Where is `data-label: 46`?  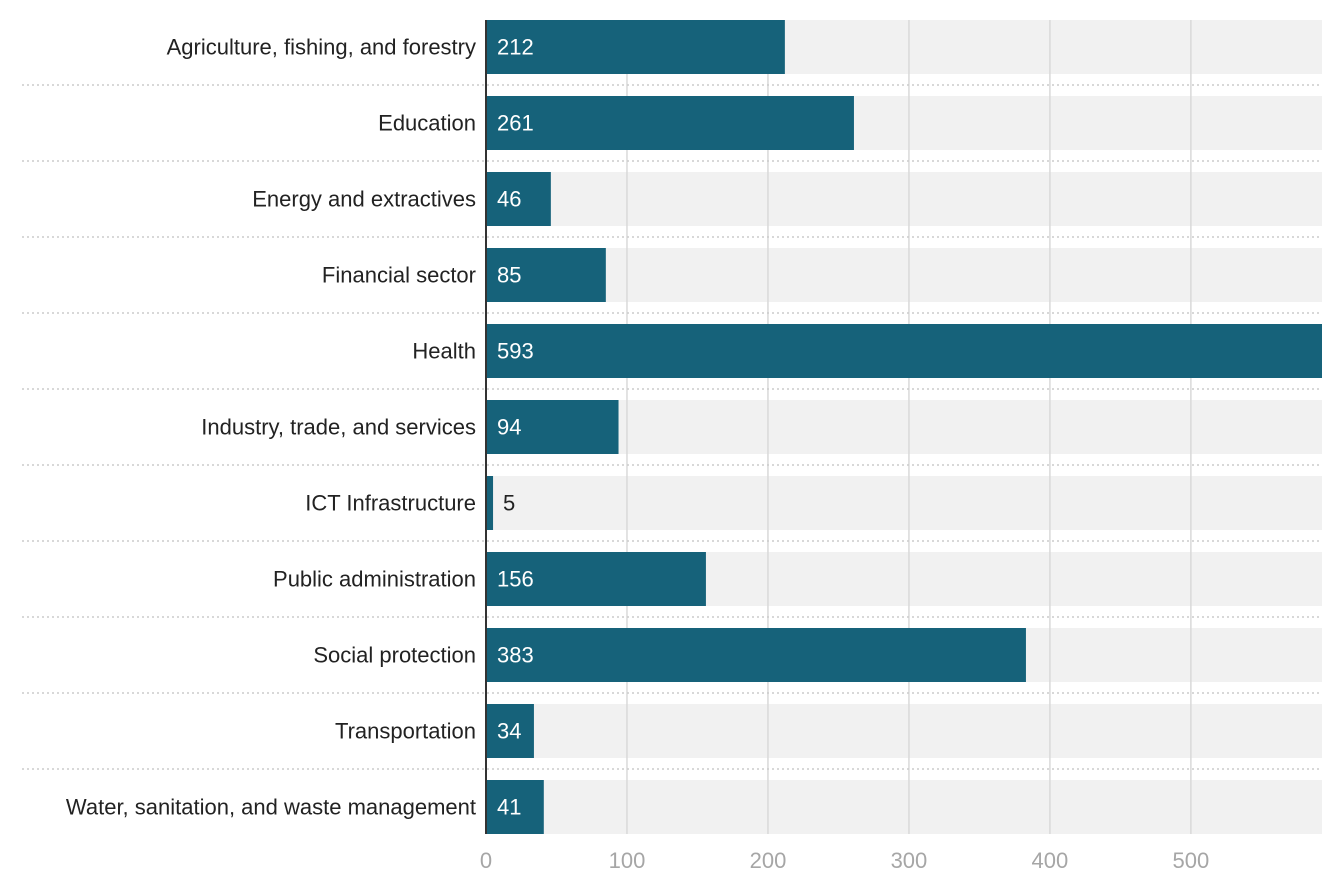 data-label: 46 is located at coordinates (509, 199).